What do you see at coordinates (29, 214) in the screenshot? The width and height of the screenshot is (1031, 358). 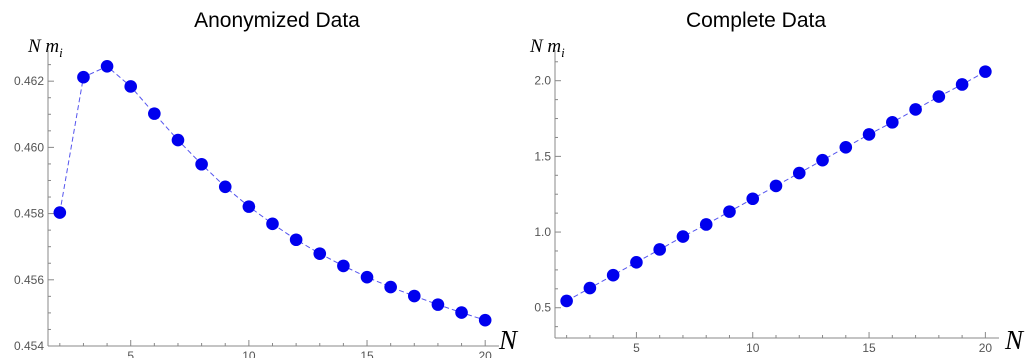 I see `y-tick-label: 0.458` at bounding box center [29, 214].